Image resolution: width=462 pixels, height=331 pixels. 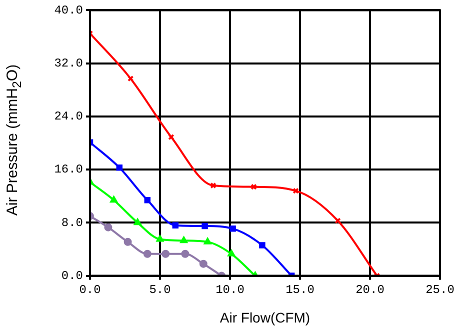 What do you see at coordinates (230, 290) in the screenshot?
I see `x-tick-label: 10.0` at bounding box center [230, 290].